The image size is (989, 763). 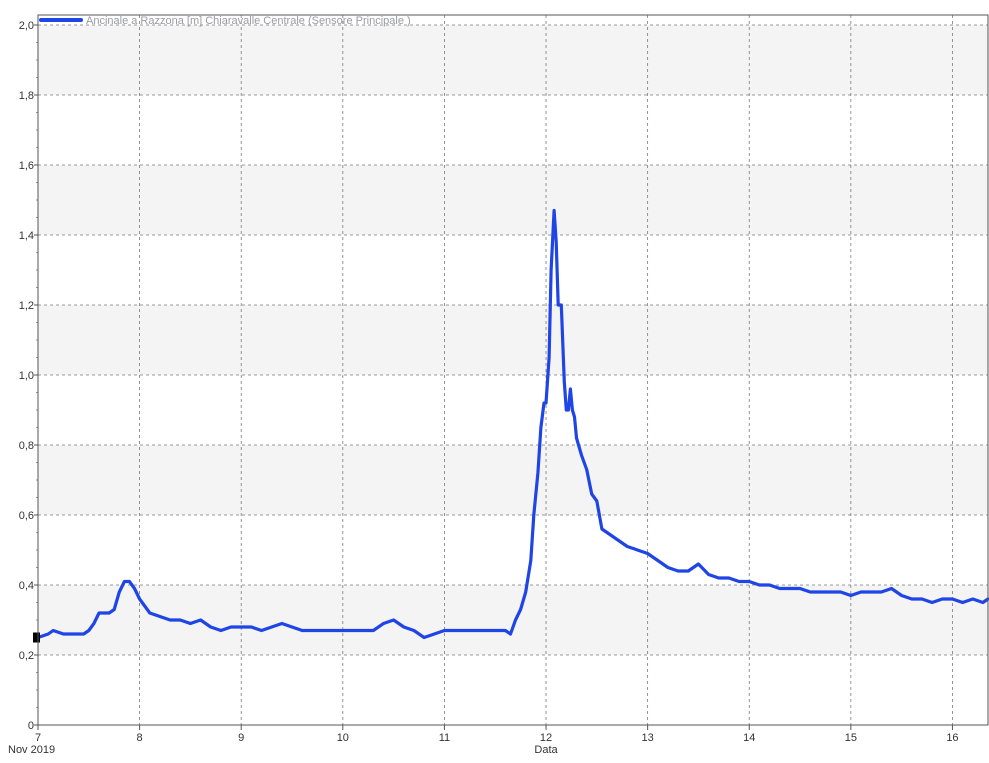 What do you see at coordinates (38, 738) in the screenshot?
I see `x-tick-label: 7` at bounding box center [38, 738].